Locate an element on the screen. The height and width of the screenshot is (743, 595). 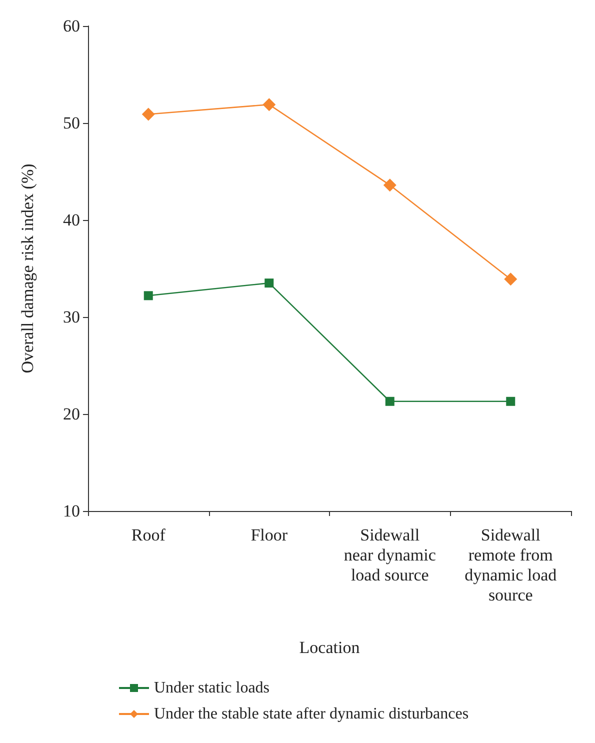
x-tick-label: Sidewall remote from dynamic load source is located at coordinates (511, 565).